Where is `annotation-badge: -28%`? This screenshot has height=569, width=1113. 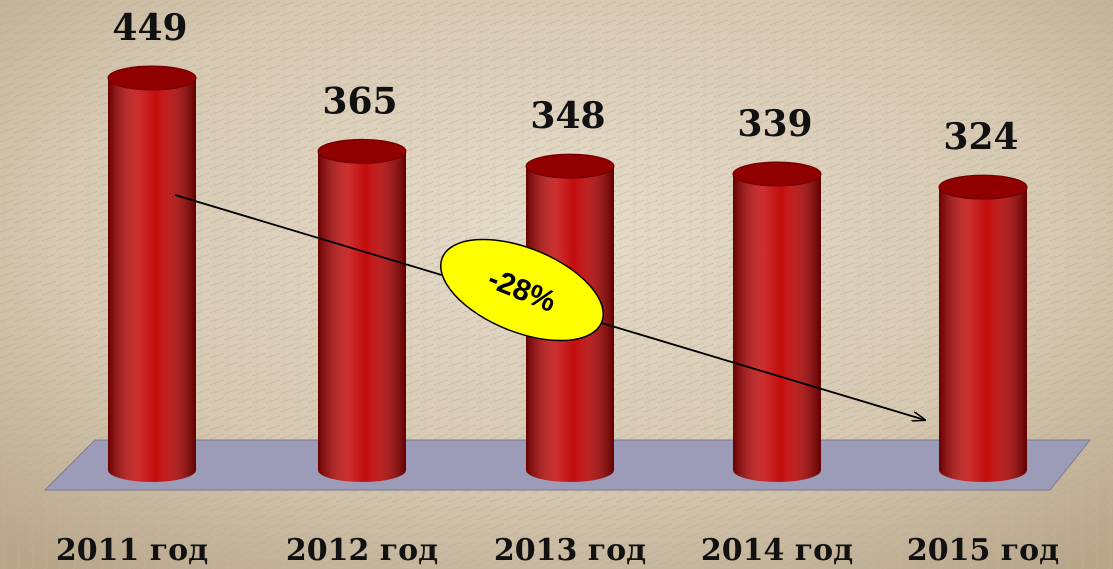 annotation-badge: -28% is located at coordinates (522, 290).